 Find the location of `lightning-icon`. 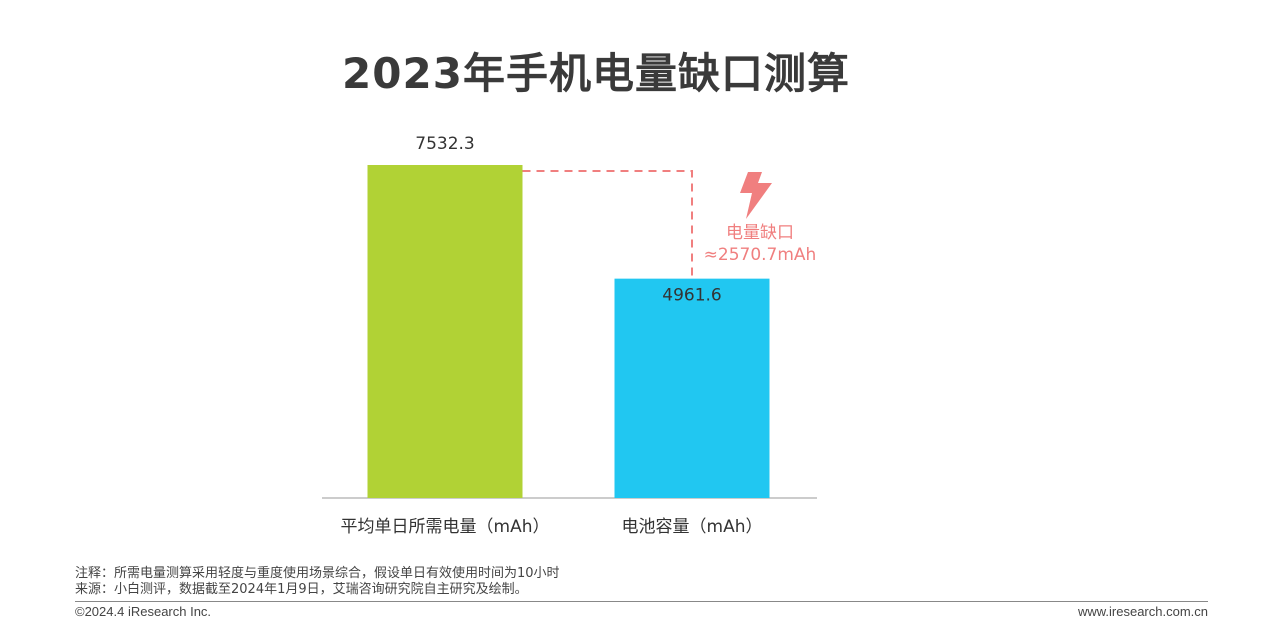

lightning-icon is located at coordinates (756, 195).